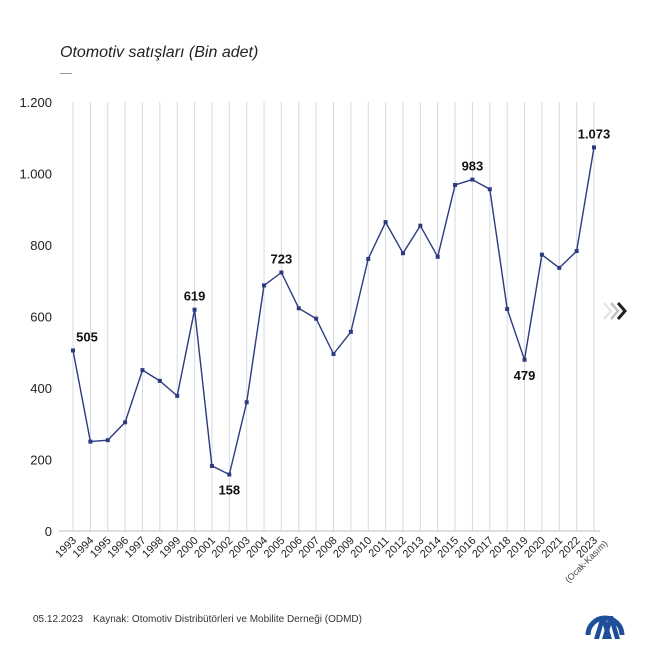 The height and width of the screenshot is (650, 650). Describe the element at coordinates (617, 311) in the screenshot. I see `next-chevron-icon` at that location.